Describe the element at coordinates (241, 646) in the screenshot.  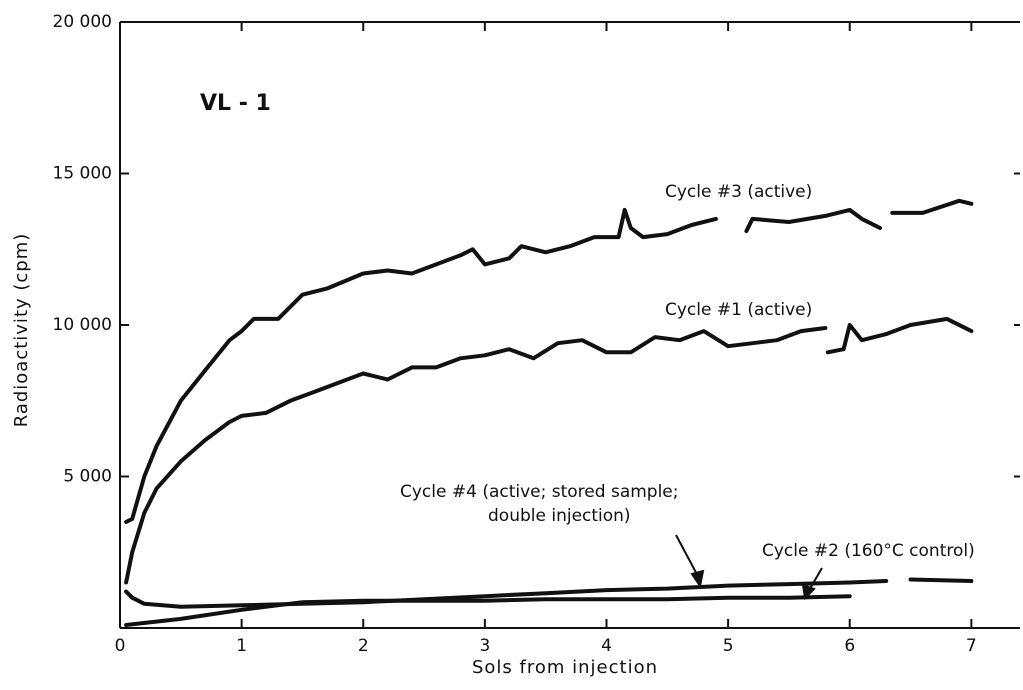
I see `x-tick-label: 1` at that location.